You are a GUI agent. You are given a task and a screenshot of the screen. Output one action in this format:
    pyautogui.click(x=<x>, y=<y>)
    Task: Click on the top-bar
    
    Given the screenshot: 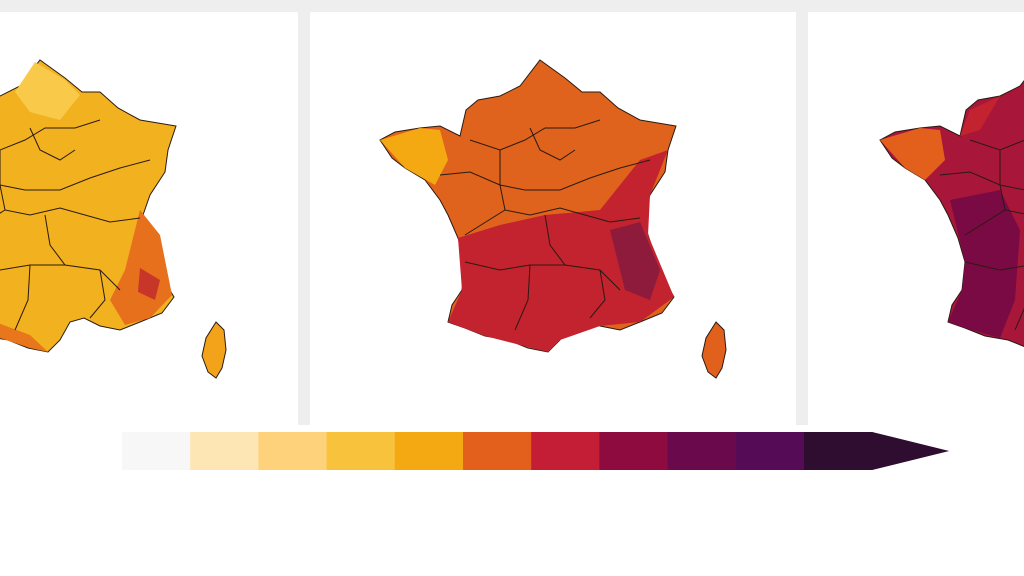 What is the action you would take?
    pyautogui.click(x=512, y=6)
    